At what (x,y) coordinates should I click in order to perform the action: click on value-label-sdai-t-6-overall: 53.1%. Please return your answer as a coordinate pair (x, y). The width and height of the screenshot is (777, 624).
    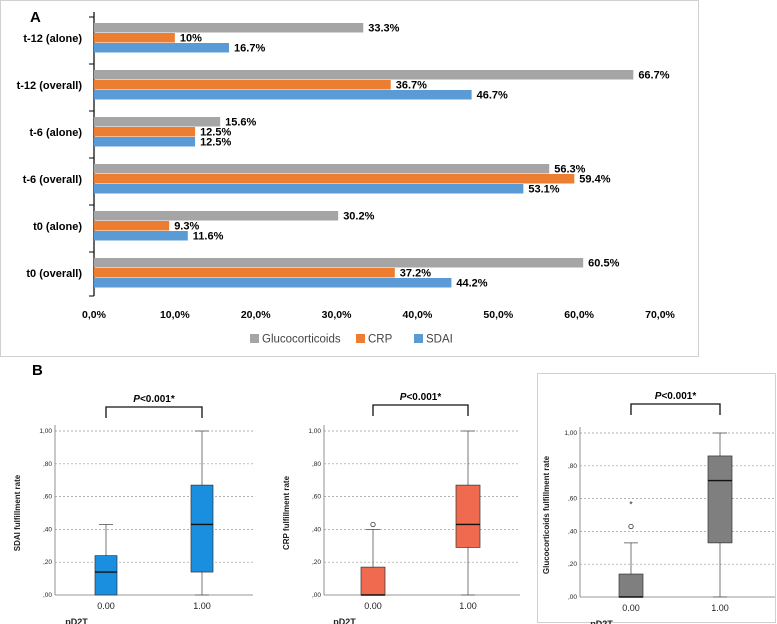
    Looking at the image, I should click on (543, 190).